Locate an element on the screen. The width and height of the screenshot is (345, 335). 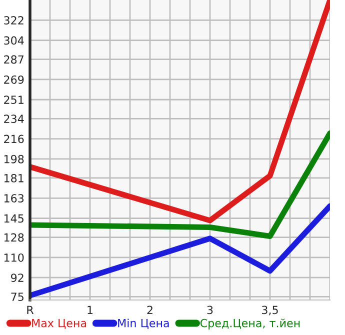
y-tick-label: 322 is located at coordinates (14, 20).